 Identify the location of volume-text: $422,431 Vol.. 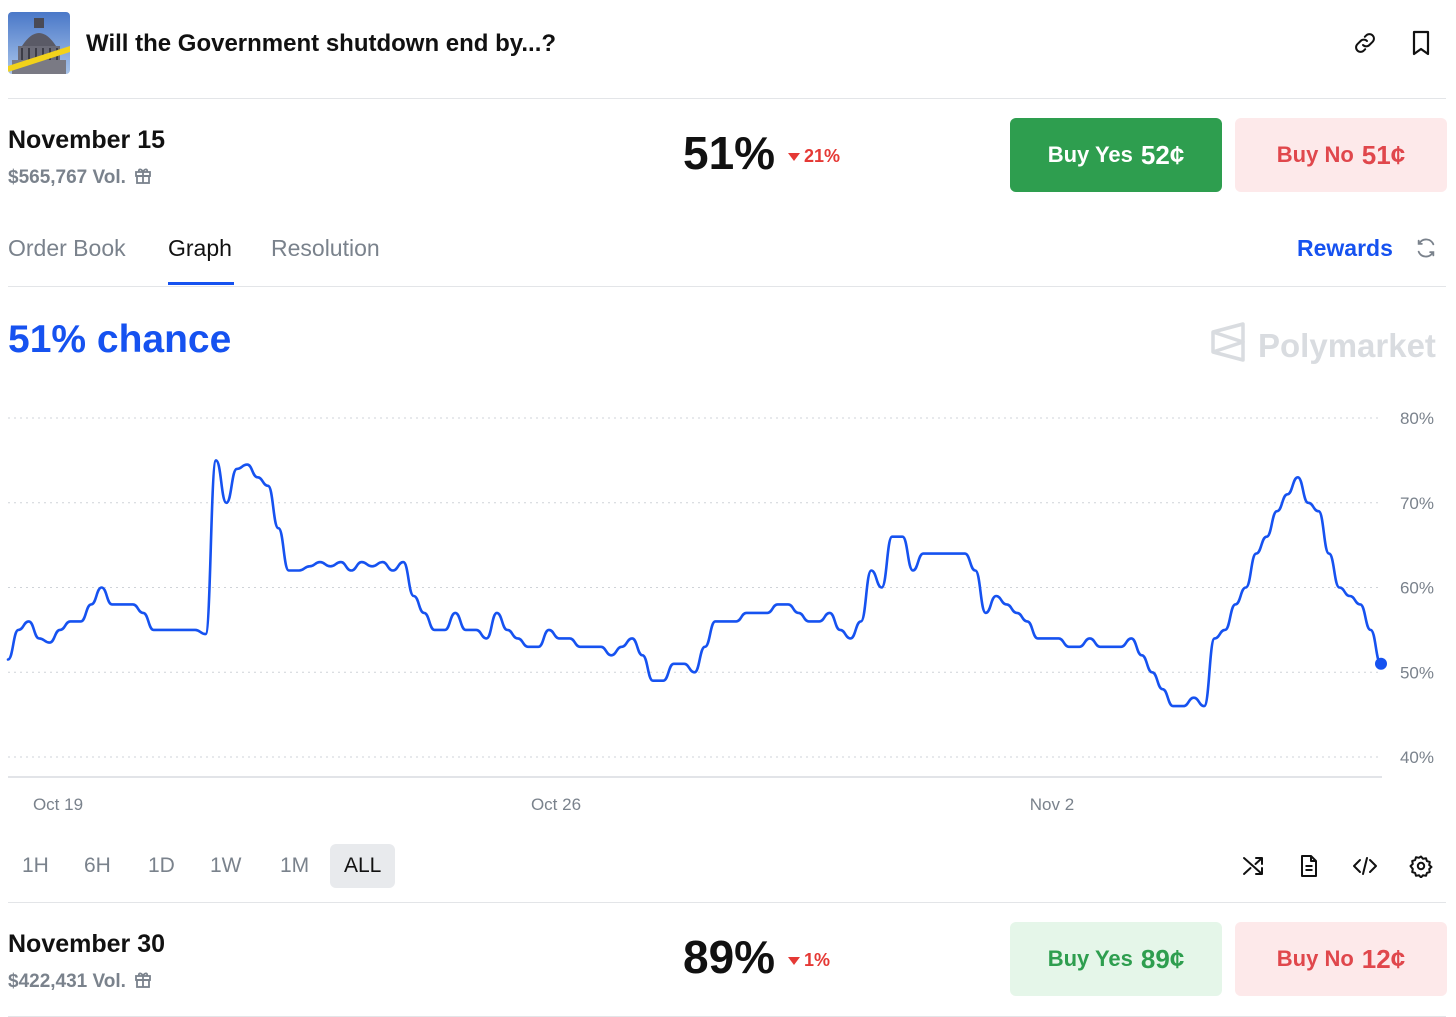
(67, 981).